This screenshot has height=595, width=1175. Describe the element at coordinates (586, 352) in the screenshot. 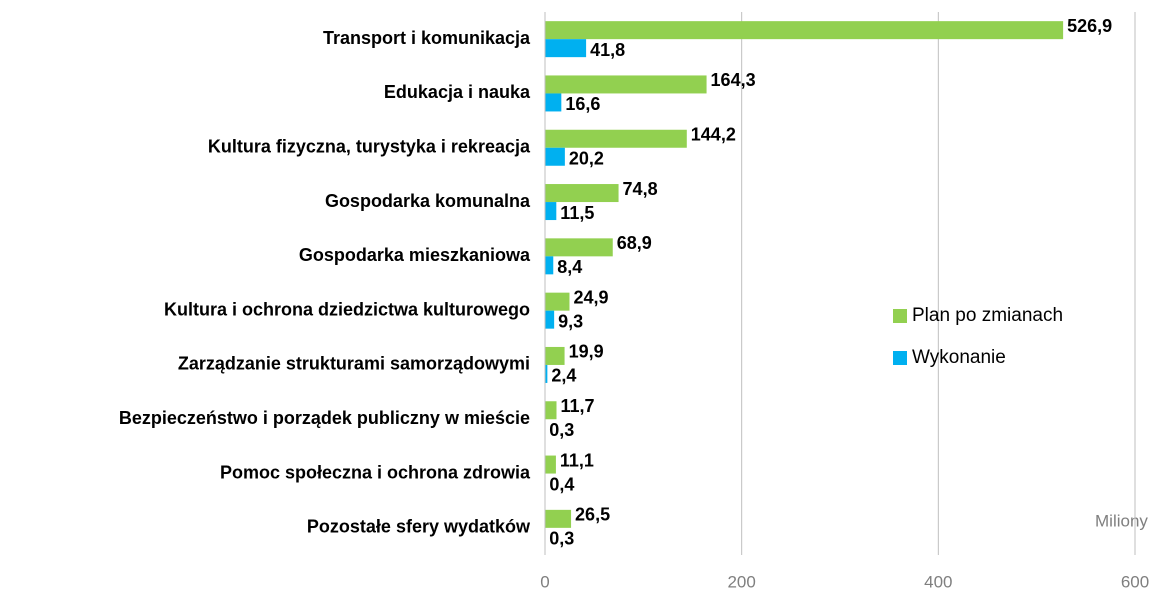

I see `value-label: 19,9` at that location.